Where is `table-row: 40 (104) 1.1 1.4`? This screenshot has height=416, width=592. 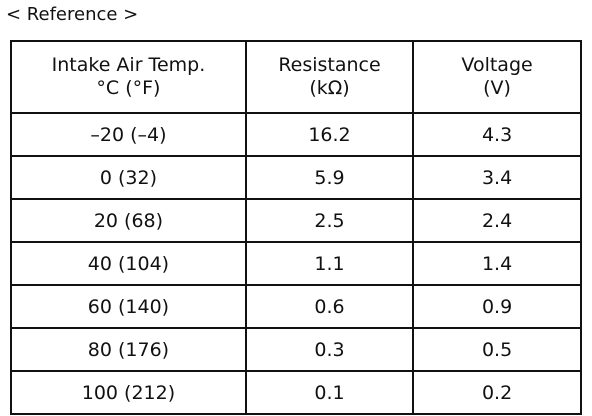 table-row: 40 (104) 1.1 1.4 is located at coordinates (296, 263).